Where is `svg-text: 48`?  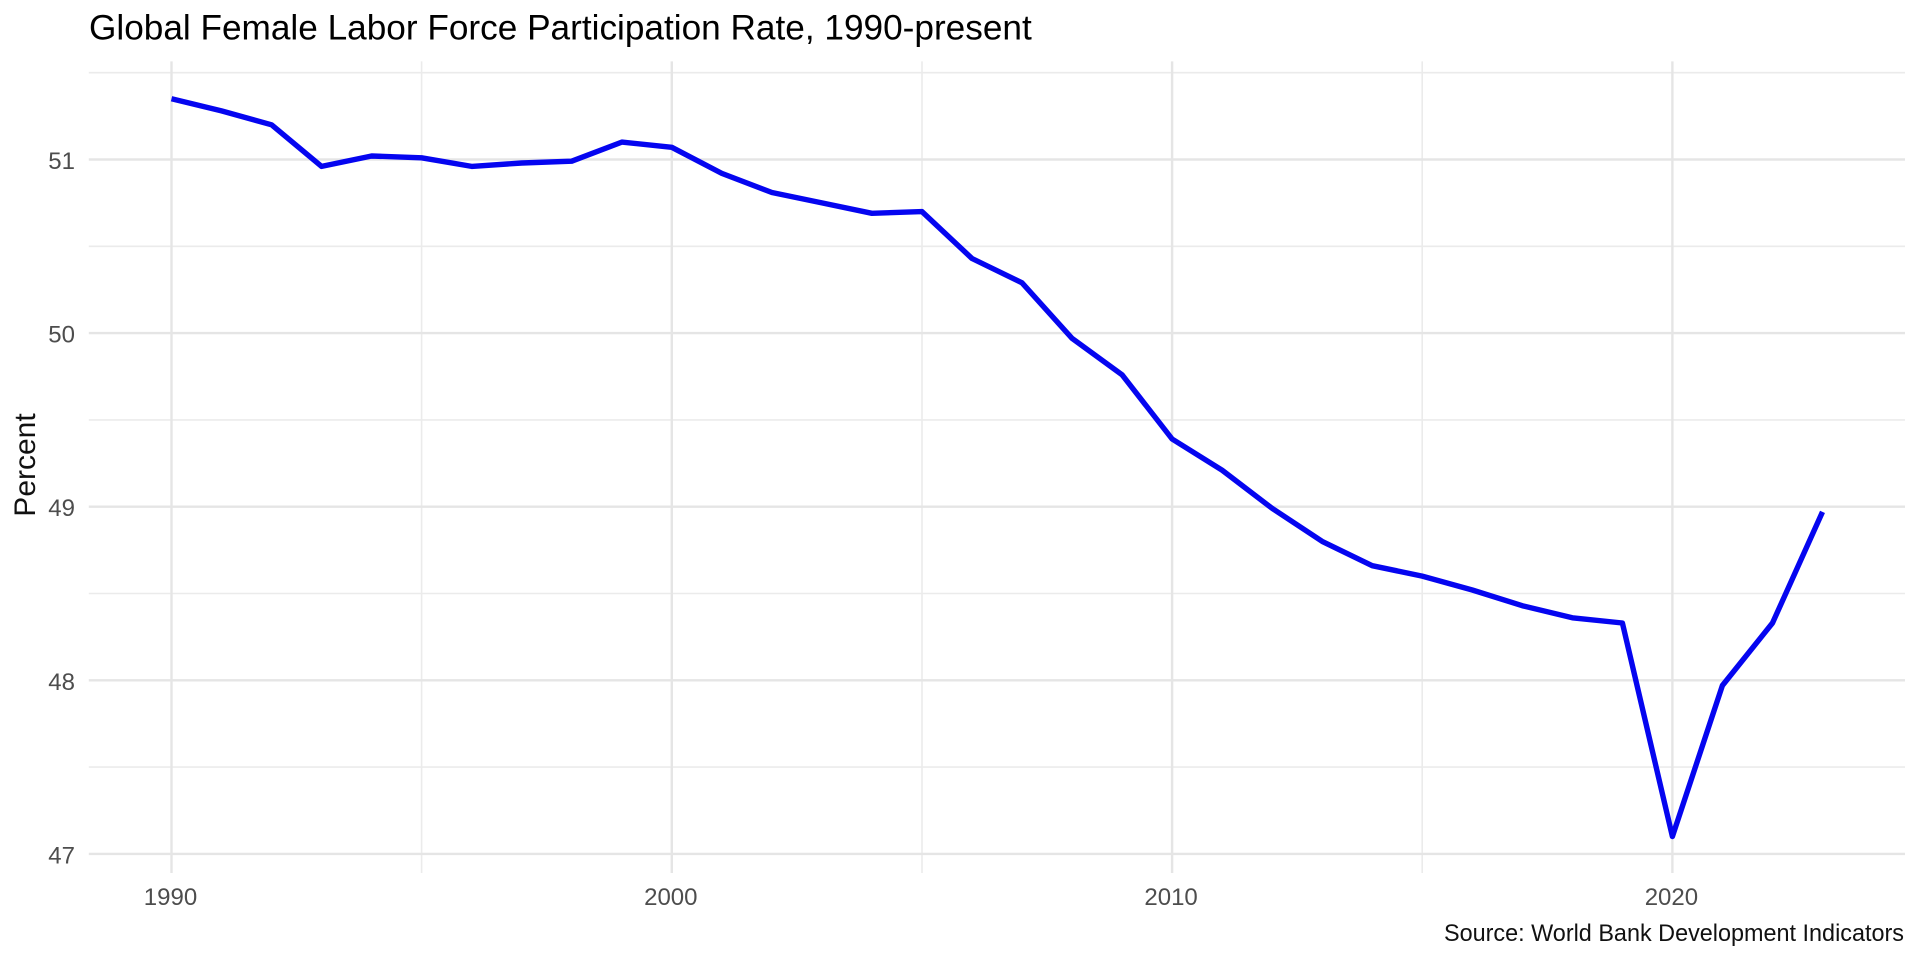
svg-text: 48 is located at coordinates (61, 682).